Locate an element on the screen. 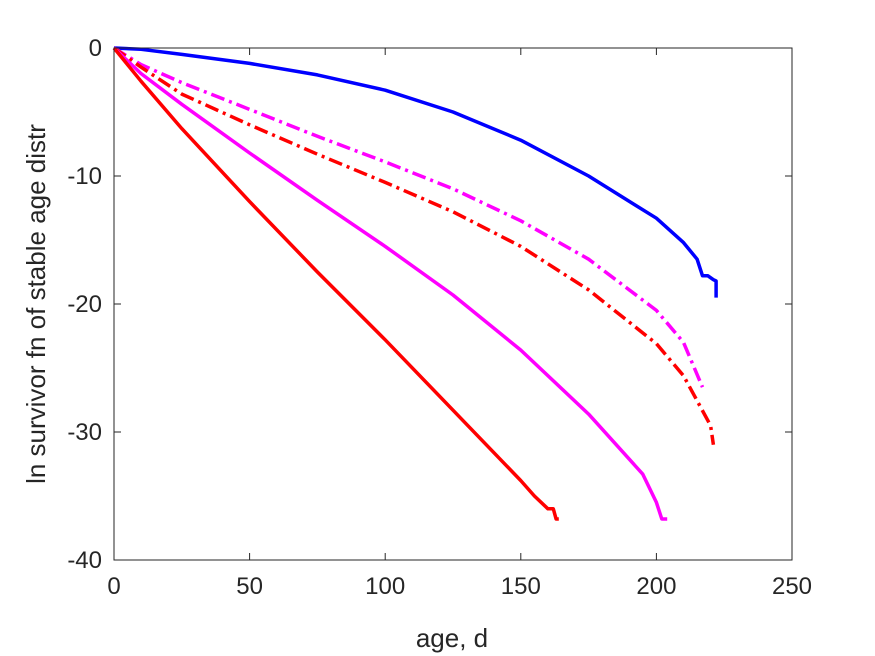 This screenshot has height=656, width=875. y-tick-label: -10 is located at coordinates (84, 176).